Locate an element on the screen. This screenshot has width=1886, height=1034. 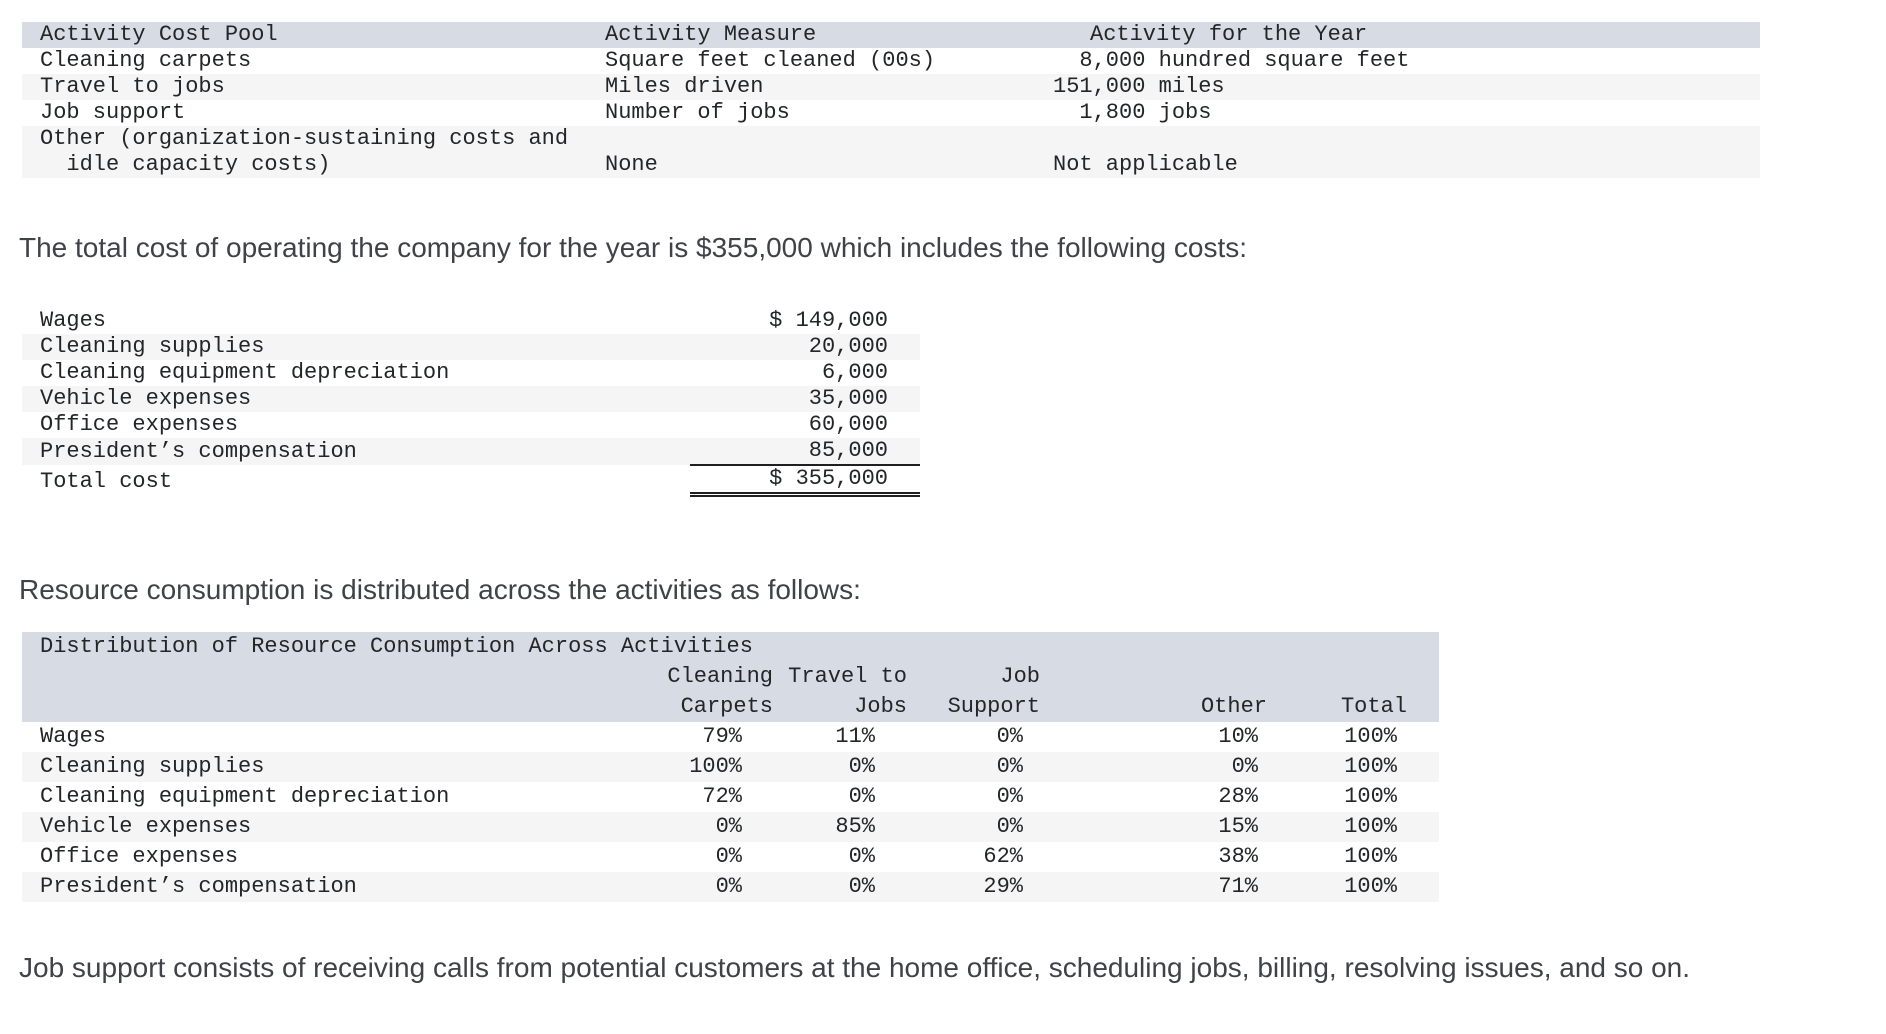
header-activity-measure: Activity Measure is located at coordinates (711, 34).